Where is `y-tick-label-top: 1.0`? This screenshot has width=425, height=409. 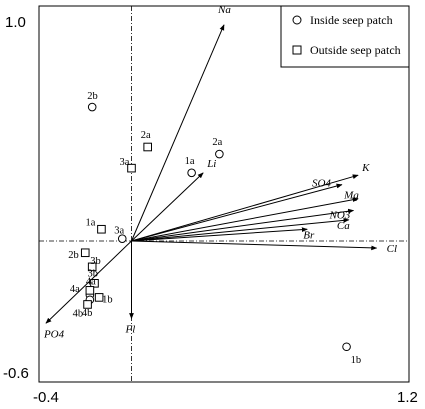 y-tick-label-top: 1.0 is located at coordinates (15, 22).